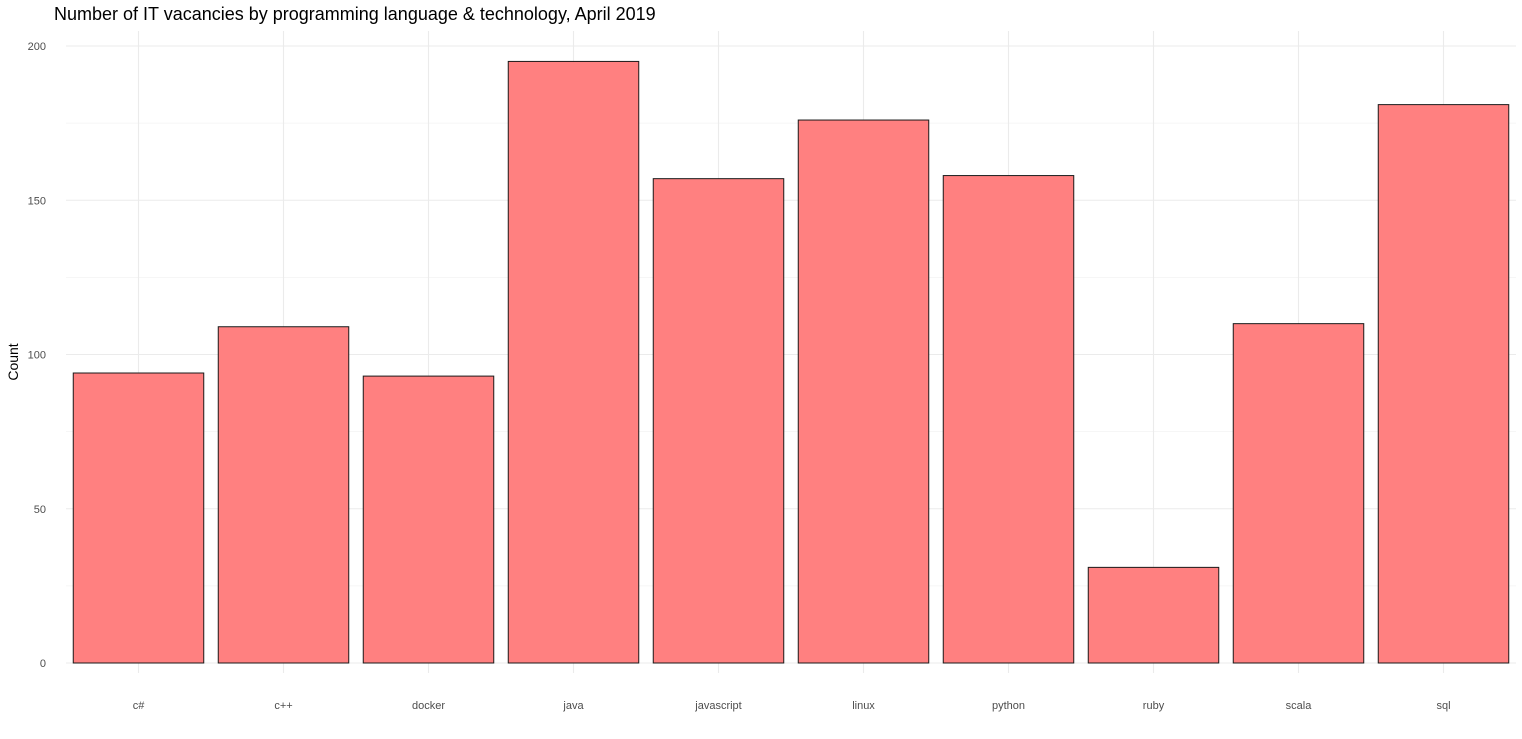 Image resolution: width=1522 pixels, height=739 pixels. I want to click on x-tick-label: sql, so click(1443, 706).